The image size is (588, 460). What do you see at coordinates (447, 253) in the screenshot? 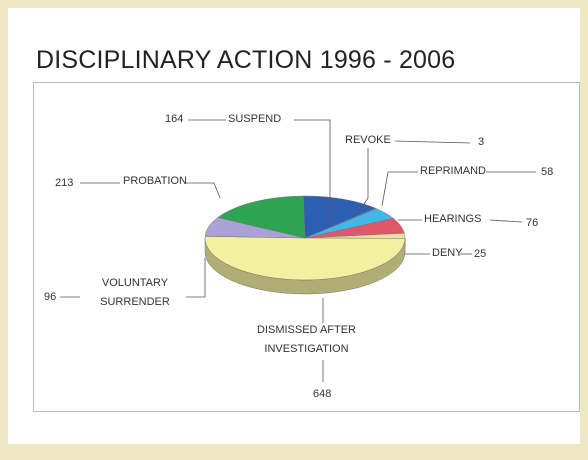
I see `slice-label: DENY` at bounding box center [447, 253].